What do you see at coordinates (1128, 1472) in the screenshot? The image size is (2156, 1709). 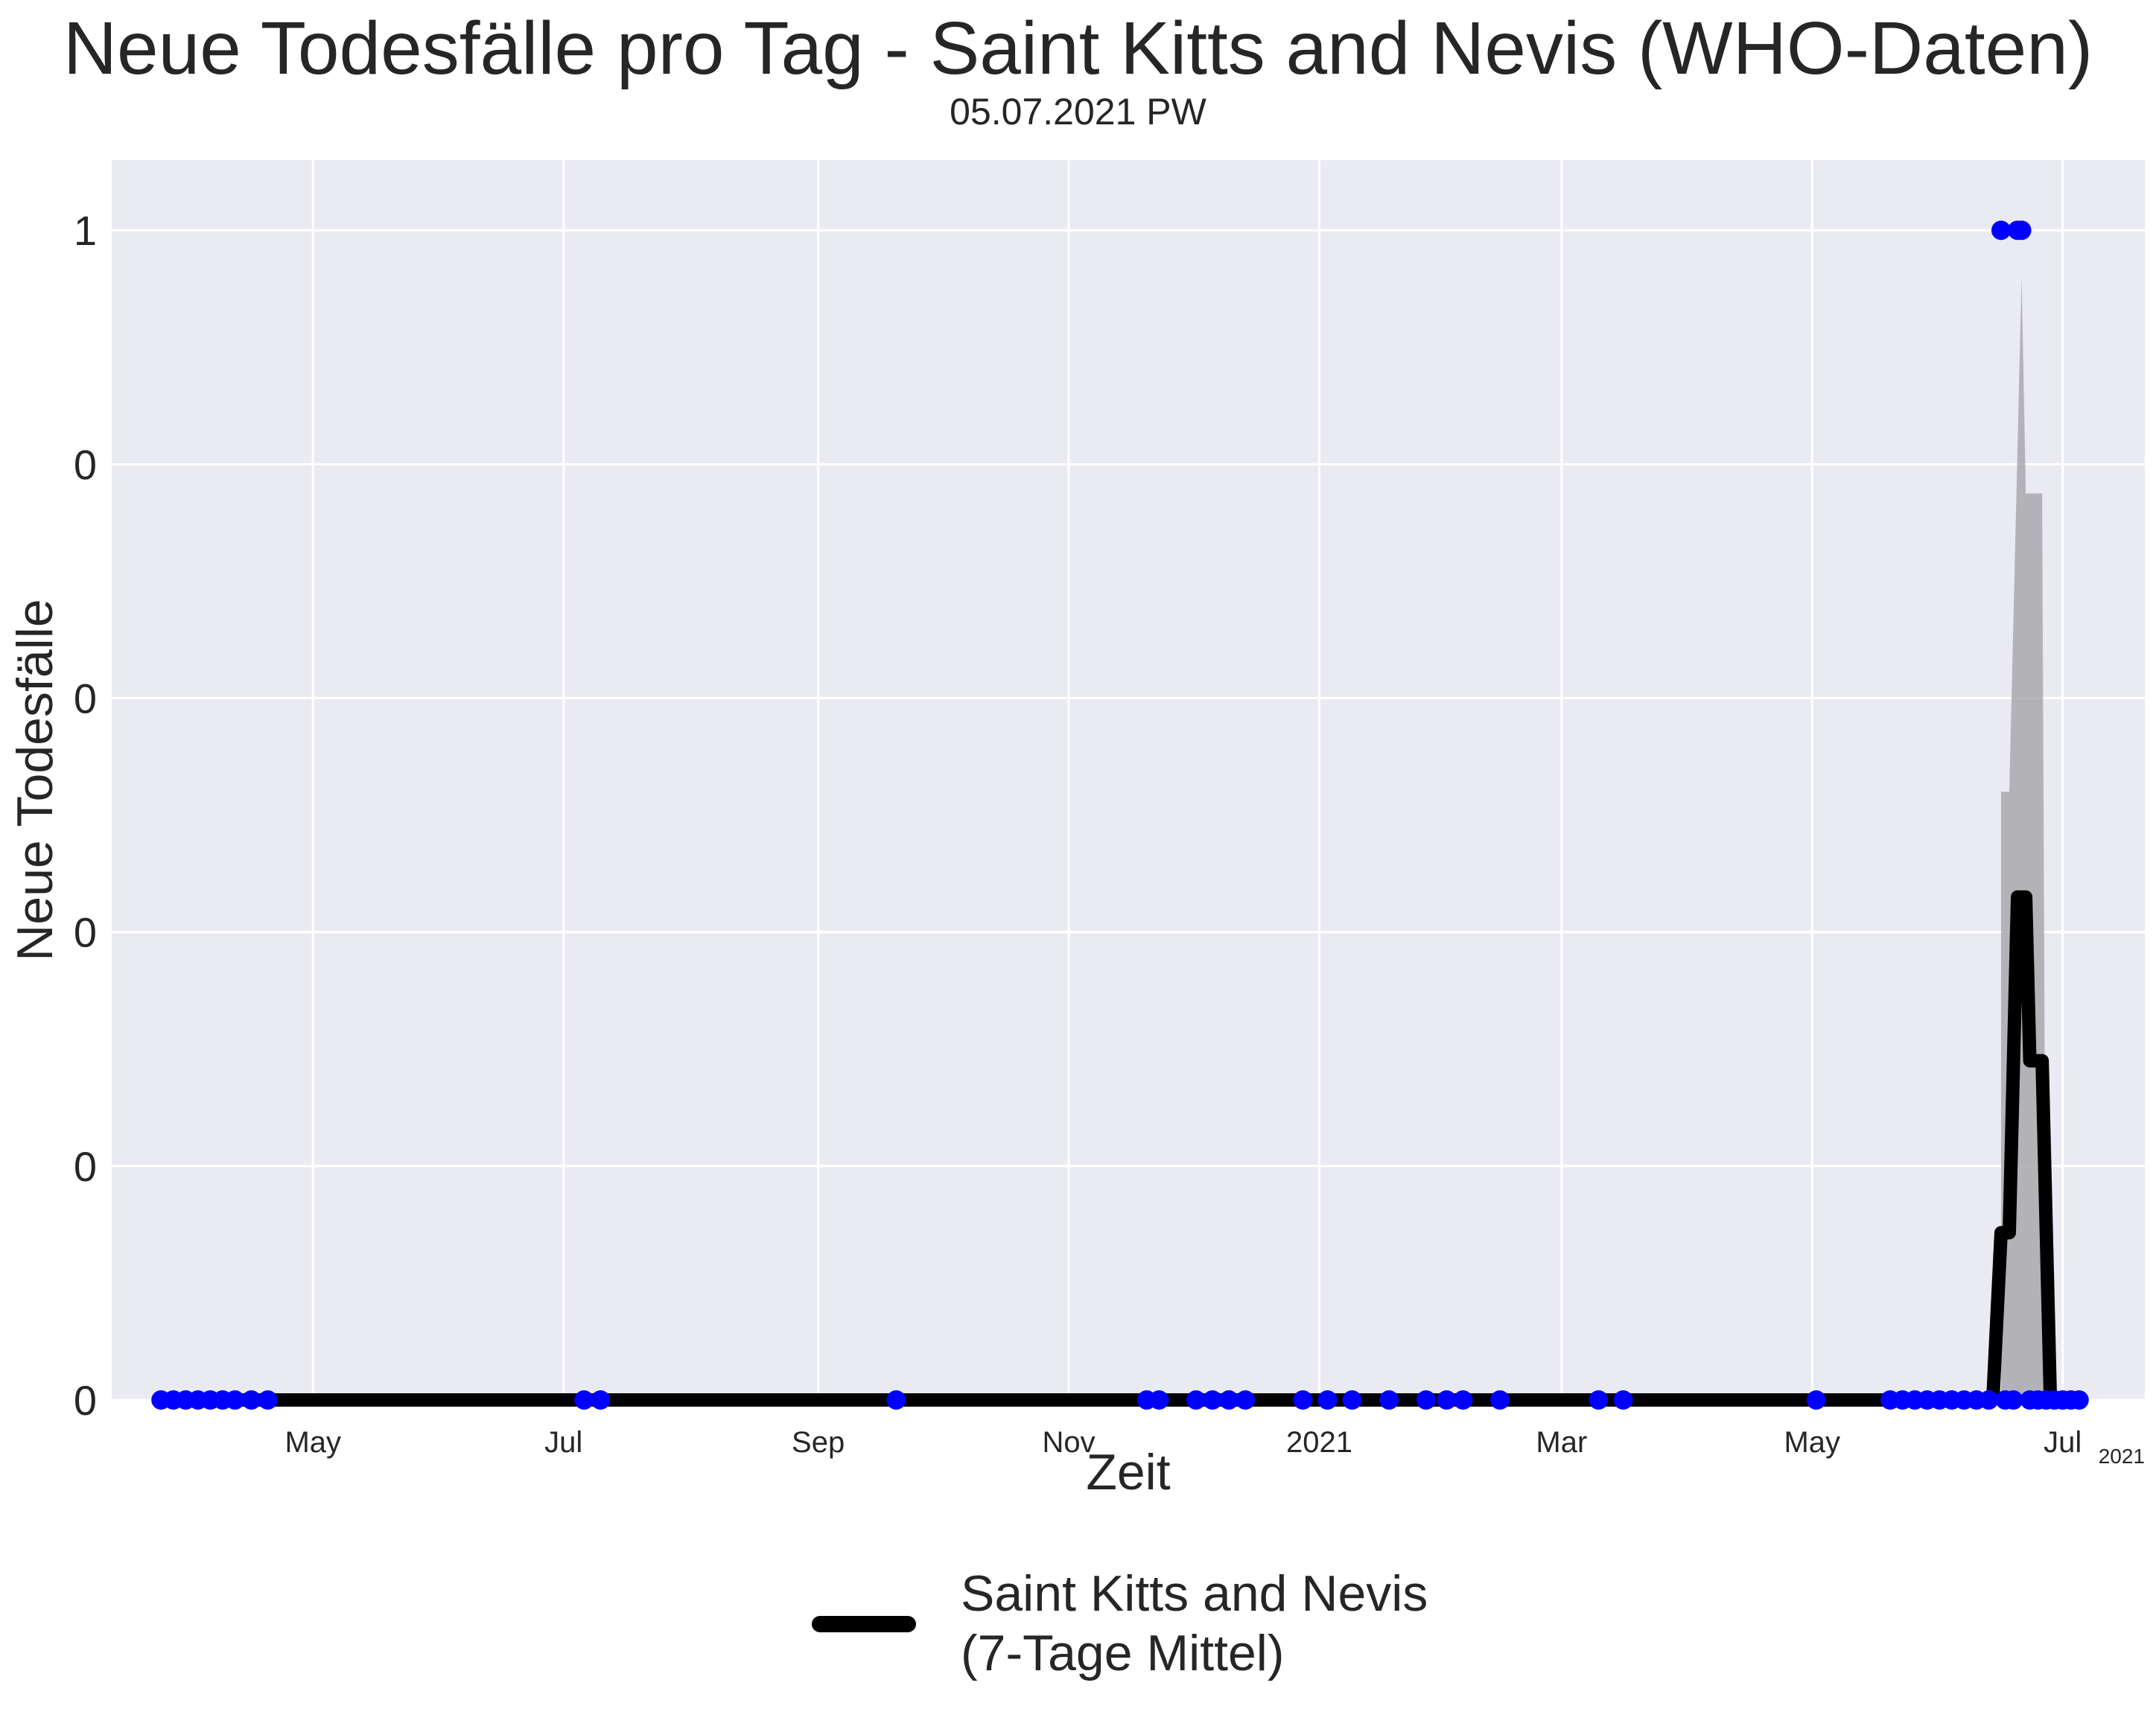 I see `x-axis-label: Zeit` at bounding box center [1128, 1472].